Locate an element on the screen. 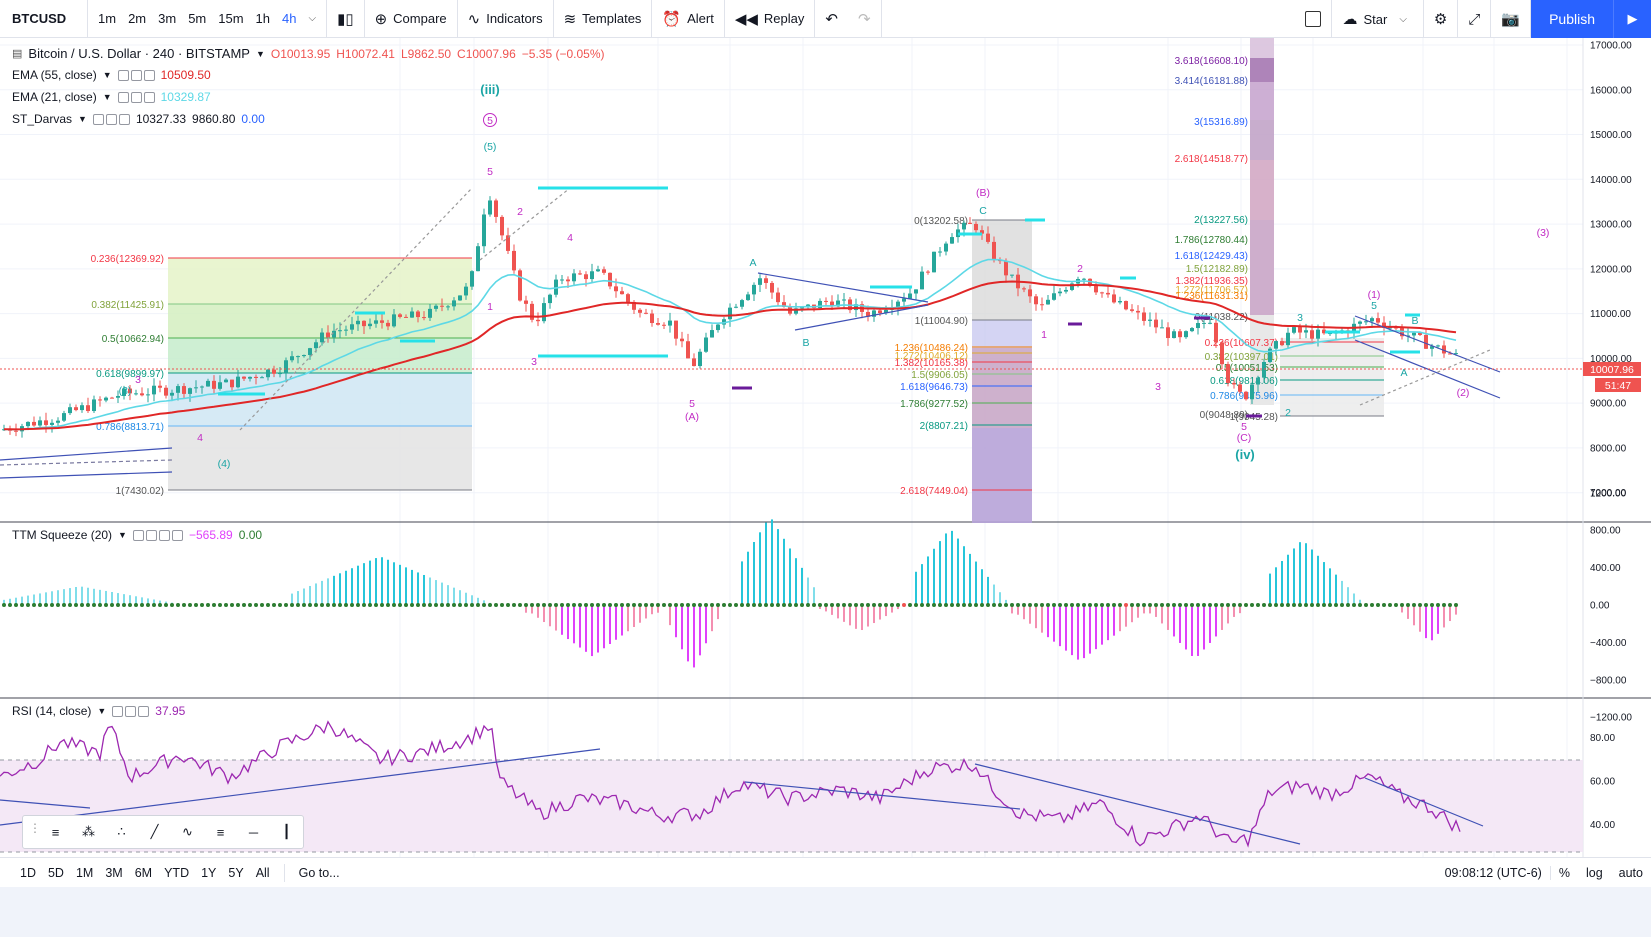 Image resolution: width=1651 pixels, height=937 pixels. drag-handle-icon: ⋮ is located at coordinates (35, 828).